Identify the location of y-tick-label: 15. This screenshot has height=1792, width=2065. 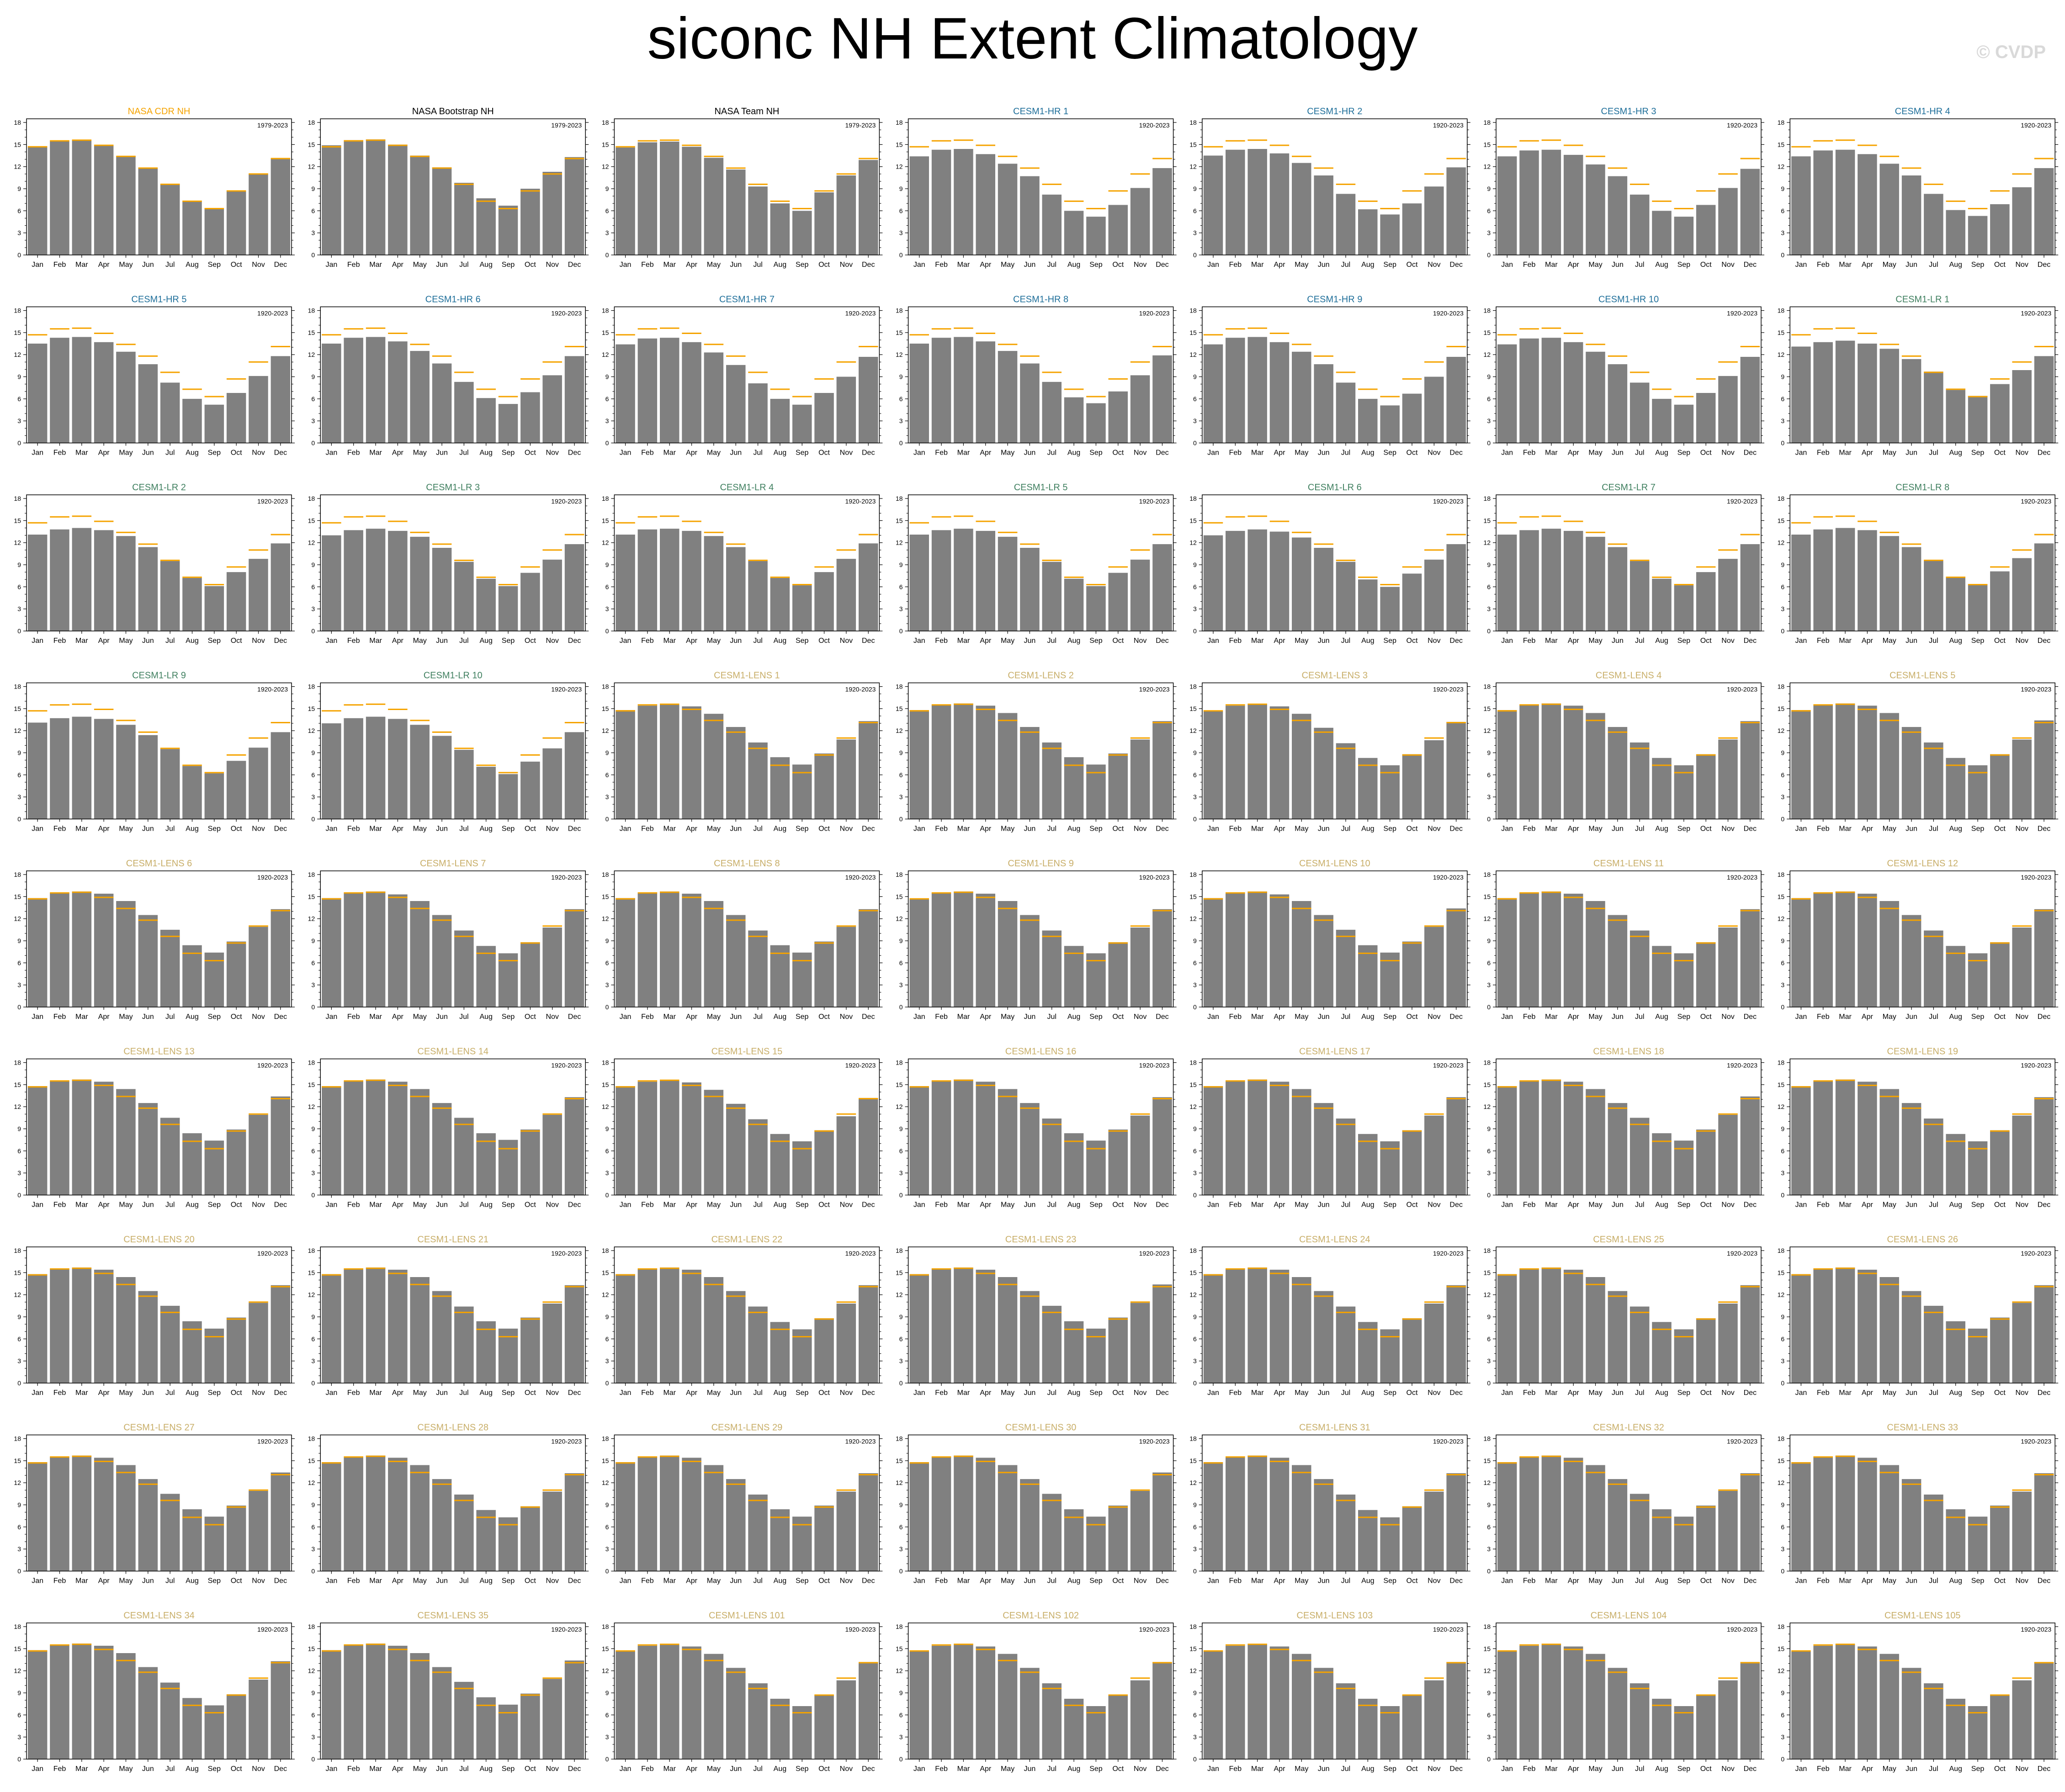
(311, 896).